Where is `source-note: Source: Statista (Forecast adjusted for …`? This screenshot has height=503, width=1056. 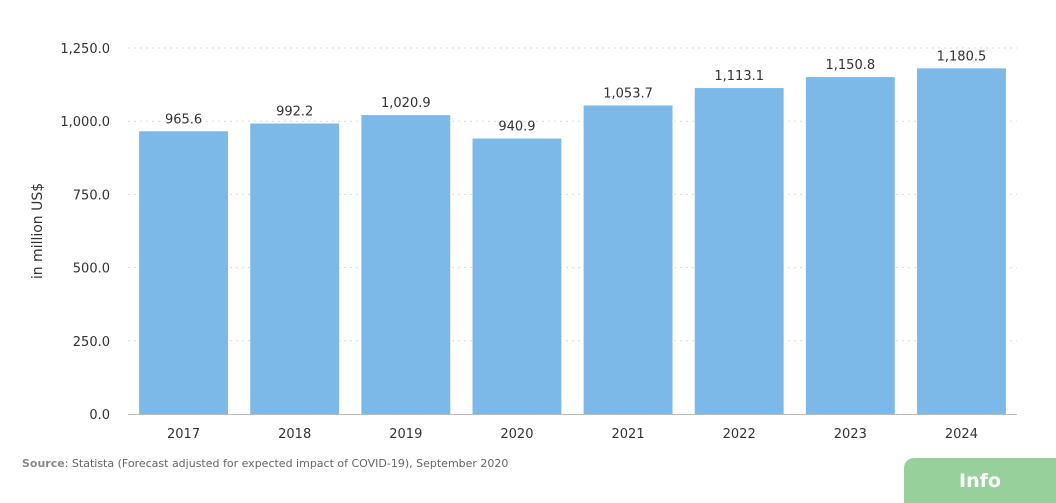
source-note: Source: Statista (Forecast adjusted for … is located at coordinates (265, 463).